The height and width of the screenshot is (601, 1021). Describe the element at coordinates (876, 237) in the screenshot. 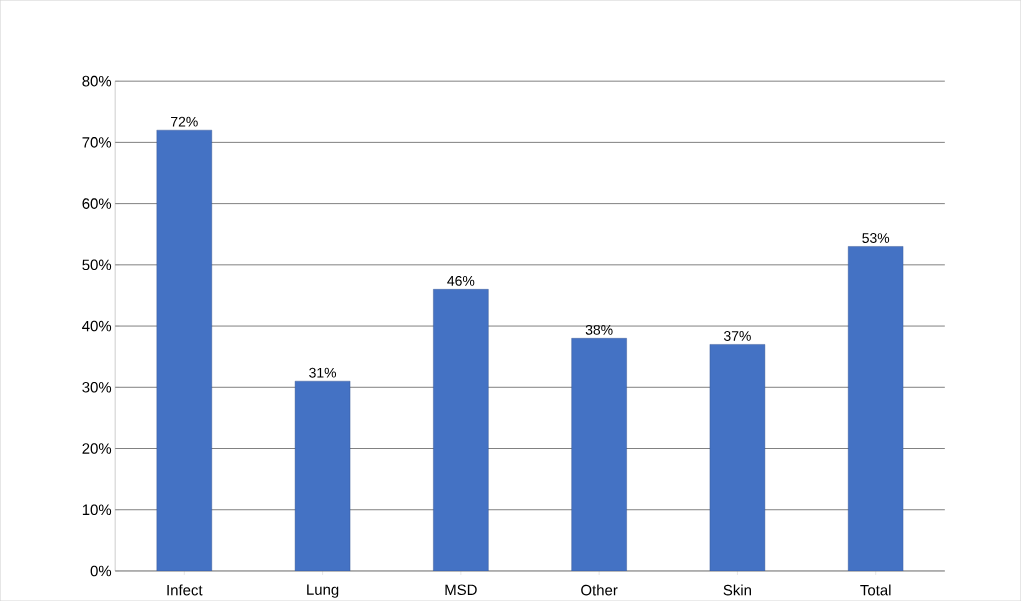

I see `data-label: 53%` at that location.